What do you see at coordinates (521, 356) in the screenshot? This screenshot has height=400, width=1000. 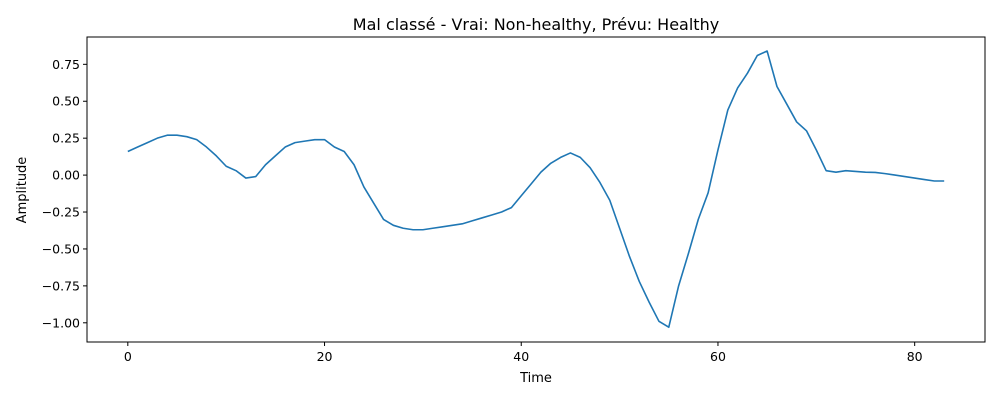 I see `x-tick-label: 40` at bounding box center [521, 356].